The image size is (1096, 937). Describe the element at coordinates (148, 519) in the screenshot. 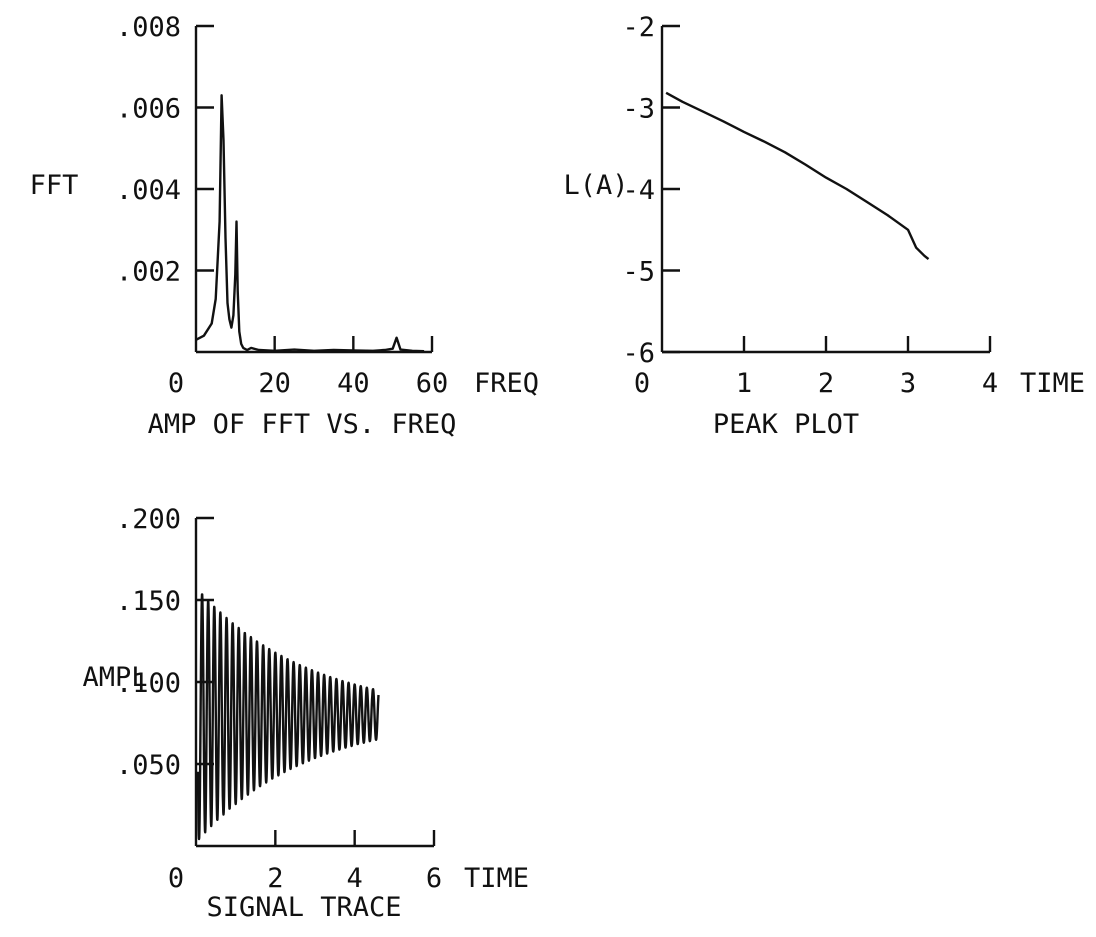

I see `y-tick-label: .200` at that location.